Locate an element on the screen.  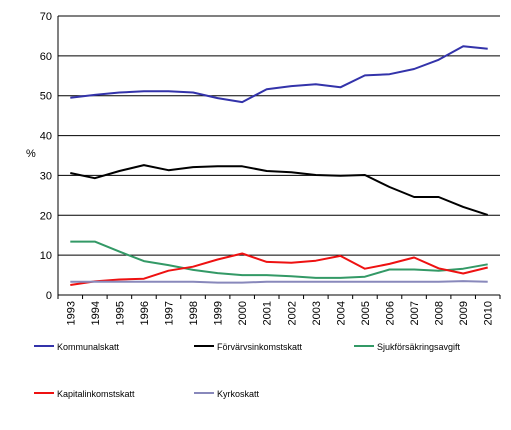
legend-label: Sjukförsäkringsavgift is located at coordinates (419, 347).